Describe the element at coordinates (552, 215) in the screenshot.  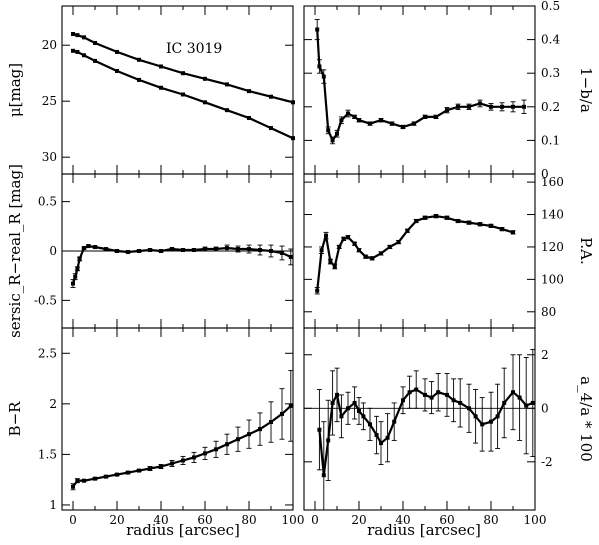
I see `y-tick-label: 140` at that location.